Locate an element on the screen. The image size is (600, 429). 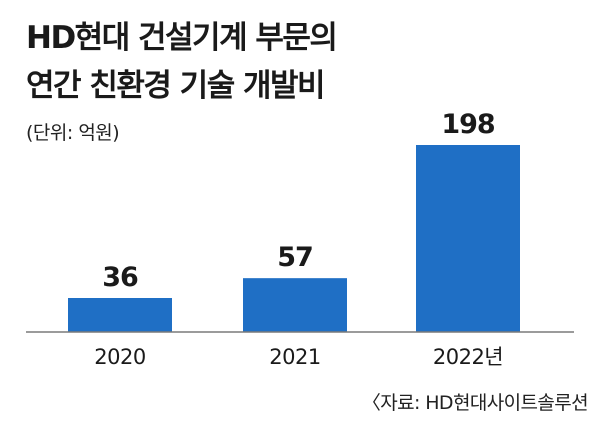
x-tick-label-2: 2022년 is located at coordinates (468, 357).